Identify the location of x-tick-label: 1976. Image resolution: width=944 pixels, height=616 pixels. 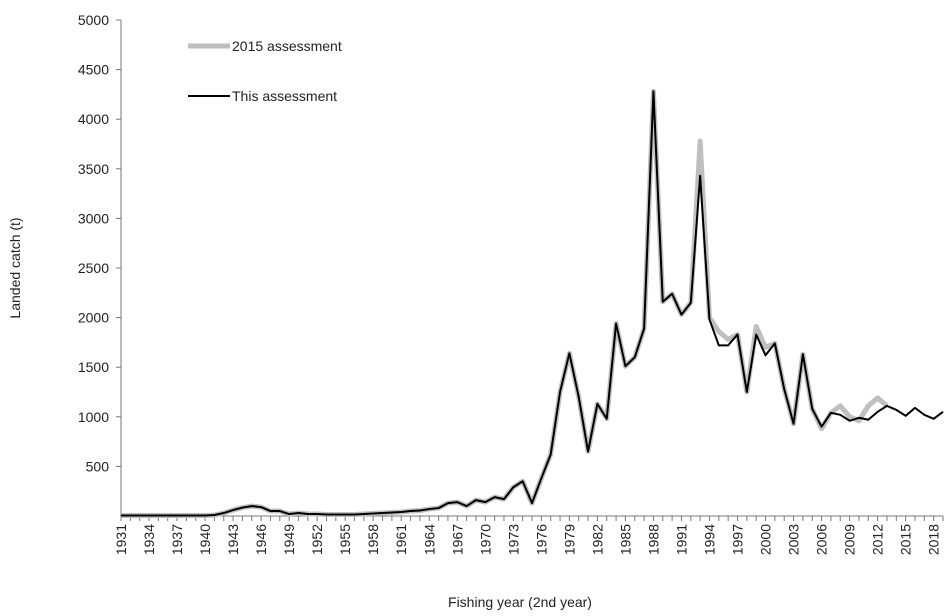
(541, 539).